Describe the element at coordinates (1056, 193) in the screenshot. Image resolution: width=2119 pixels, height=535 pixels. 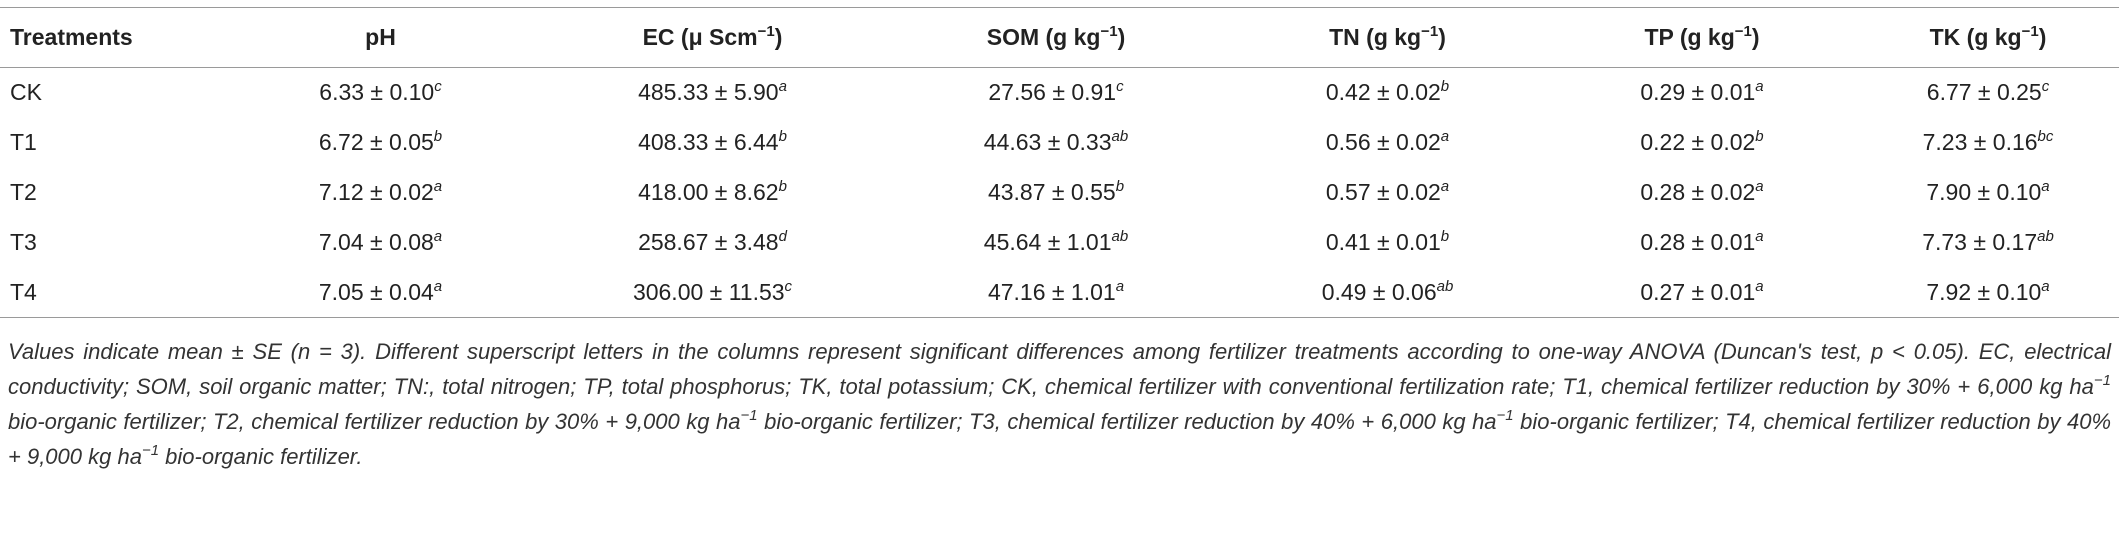
I see `table-cell: 43.87 ± 0.55b` at that location.